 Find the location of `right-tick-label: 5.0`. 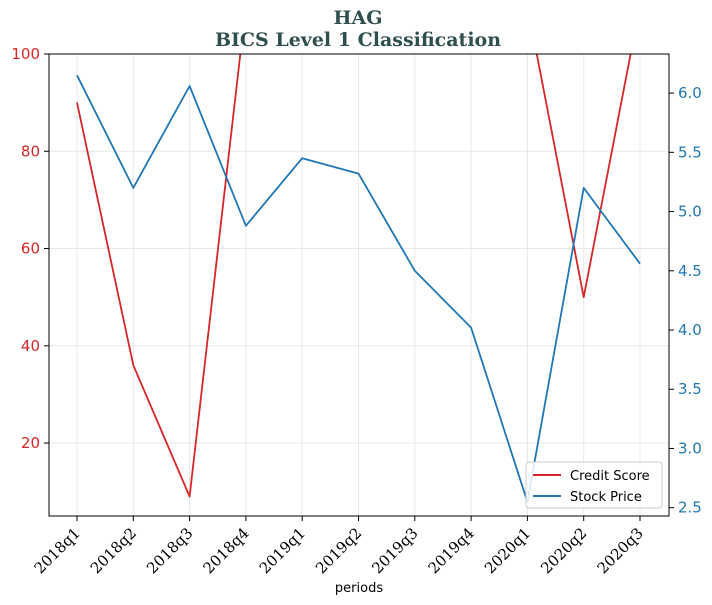

right-tick-label: 5.0 is located at coordinates (690, 212).